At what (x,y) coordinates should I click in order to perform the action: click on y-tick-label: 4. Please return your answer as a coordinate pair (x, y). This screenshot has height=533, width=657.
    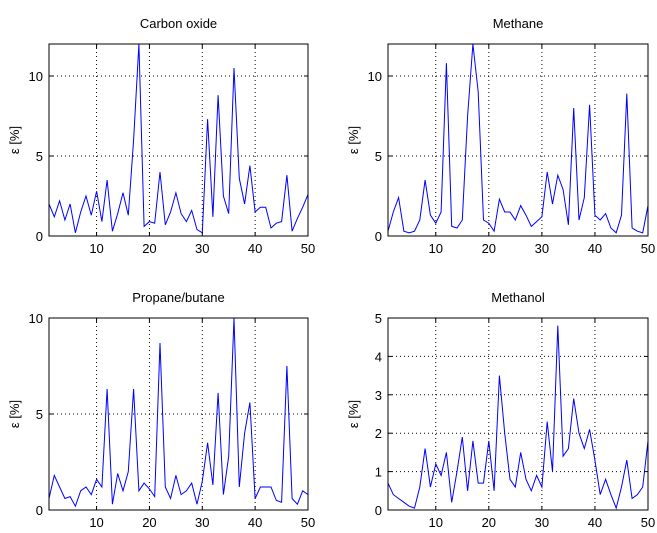
    Looking at the image, I should click on (378, 356).